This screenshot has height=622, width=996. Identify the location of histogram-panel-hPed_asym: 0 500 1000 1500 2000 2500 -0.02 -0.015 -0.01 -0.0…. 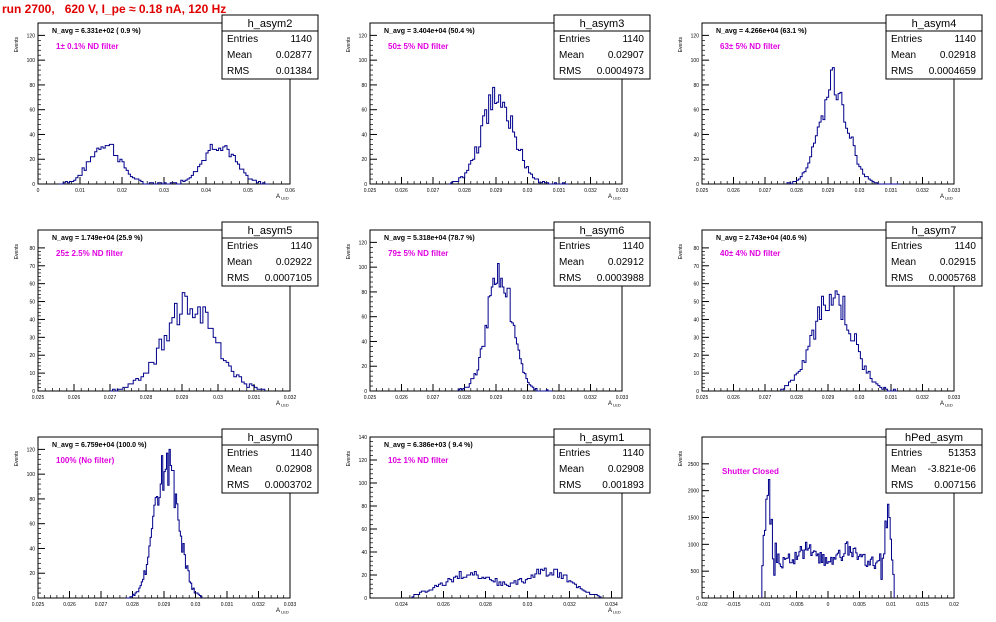
(830, 517).